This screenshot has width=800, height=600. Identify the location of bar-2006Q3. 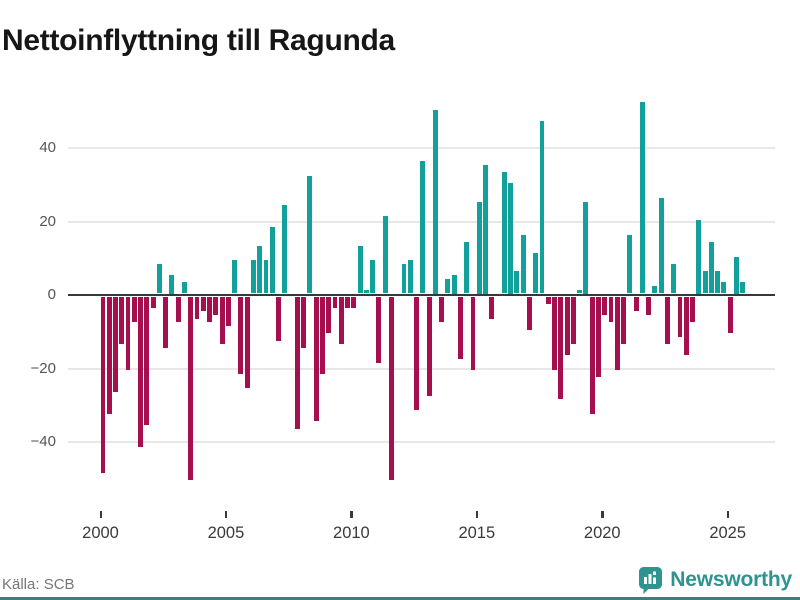
(266, 277).